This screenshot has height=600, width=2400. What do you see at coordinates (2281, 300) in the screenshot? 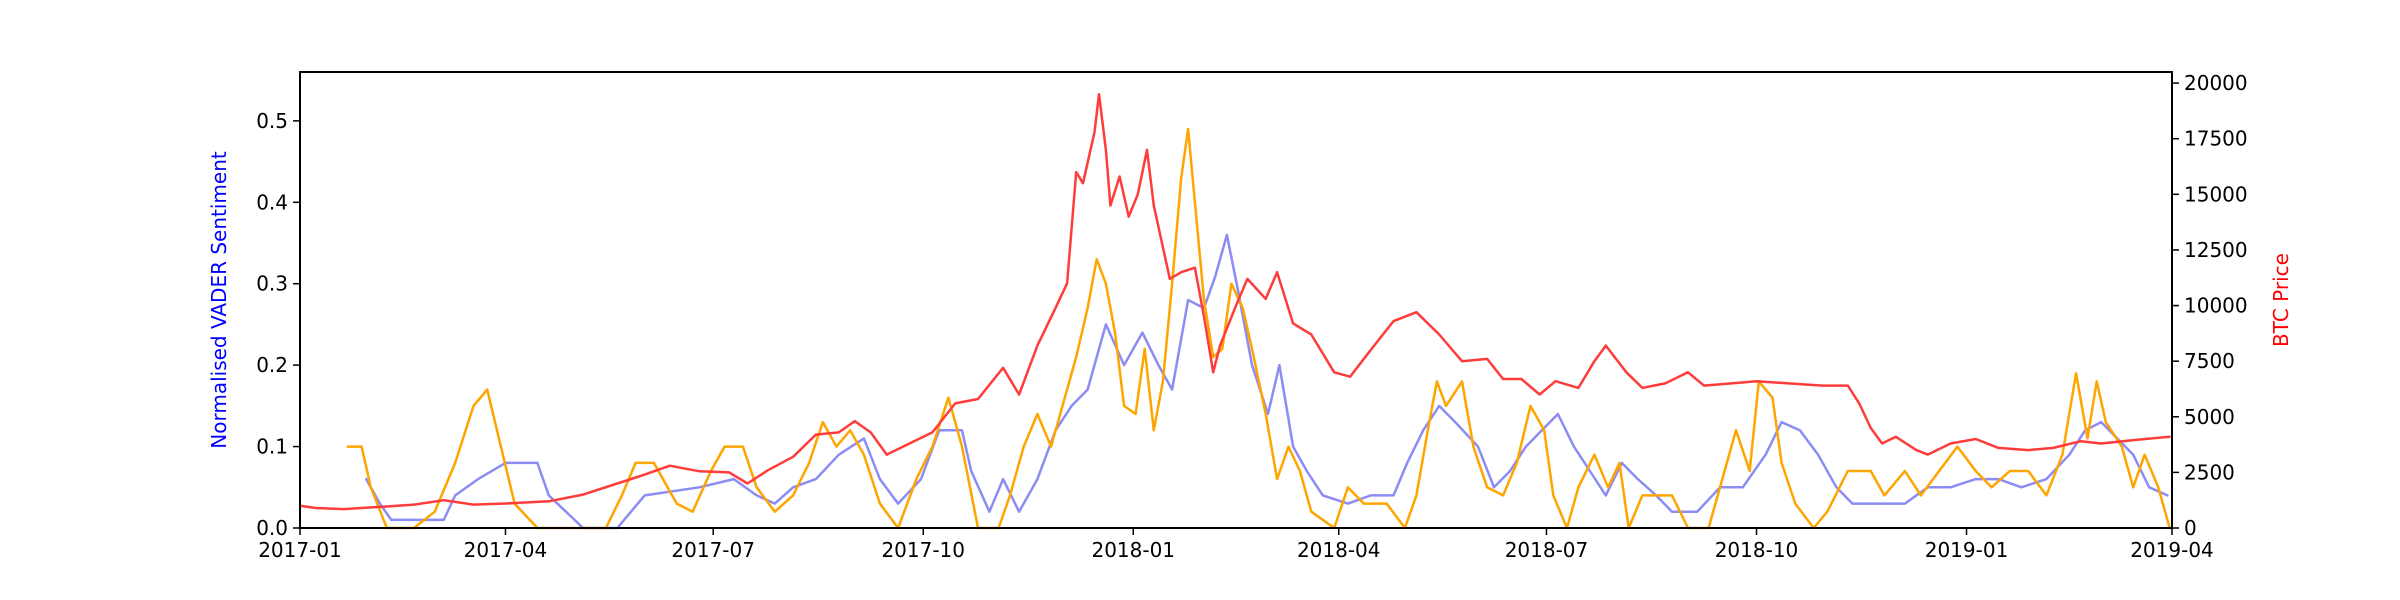
I see `y-axis-right-title: BTC Price` at bounding box center [2281, 300].